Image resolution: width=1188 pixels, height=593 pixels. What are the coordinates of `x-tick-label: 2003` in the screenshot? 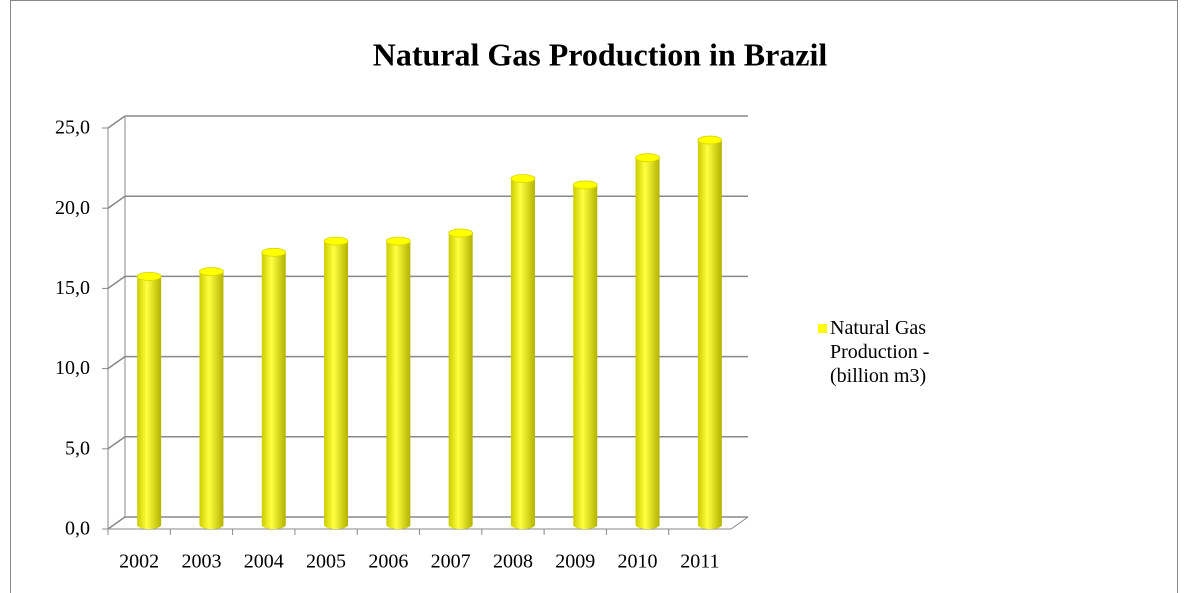 It's located at (201, 562).